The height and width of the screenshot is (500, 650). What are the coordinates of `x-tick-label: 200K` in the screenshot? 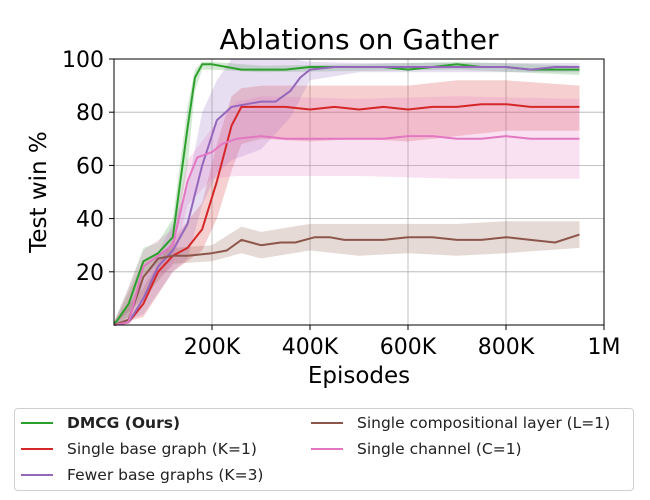 It's located at (212, 347).